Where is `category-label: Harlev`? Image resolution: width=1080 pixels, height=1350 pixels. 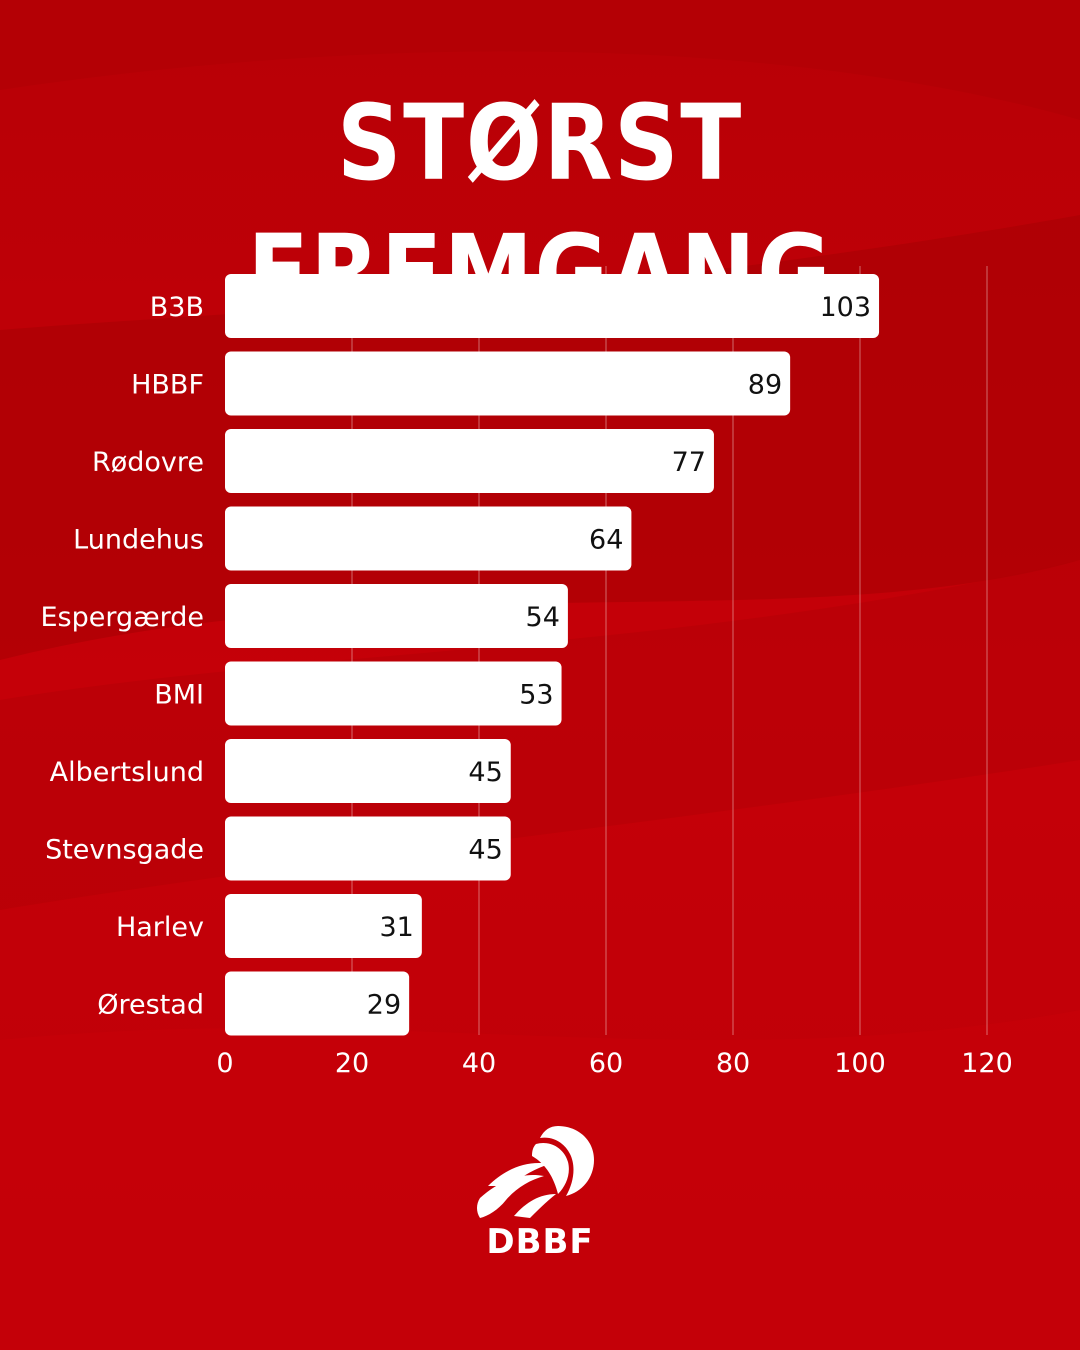 category-label: Harlev is located at coordinates (160, 927).